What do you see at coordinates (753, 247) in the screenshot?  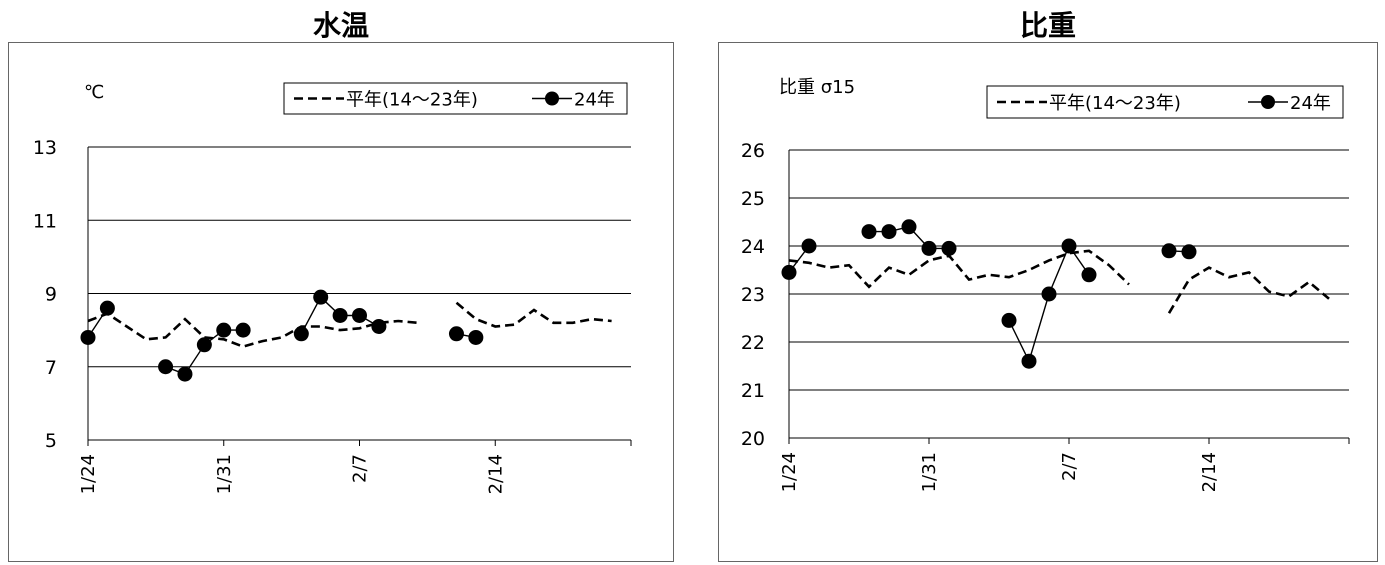 I see `y-tick-label: 24` at bounding box center [753, 247].